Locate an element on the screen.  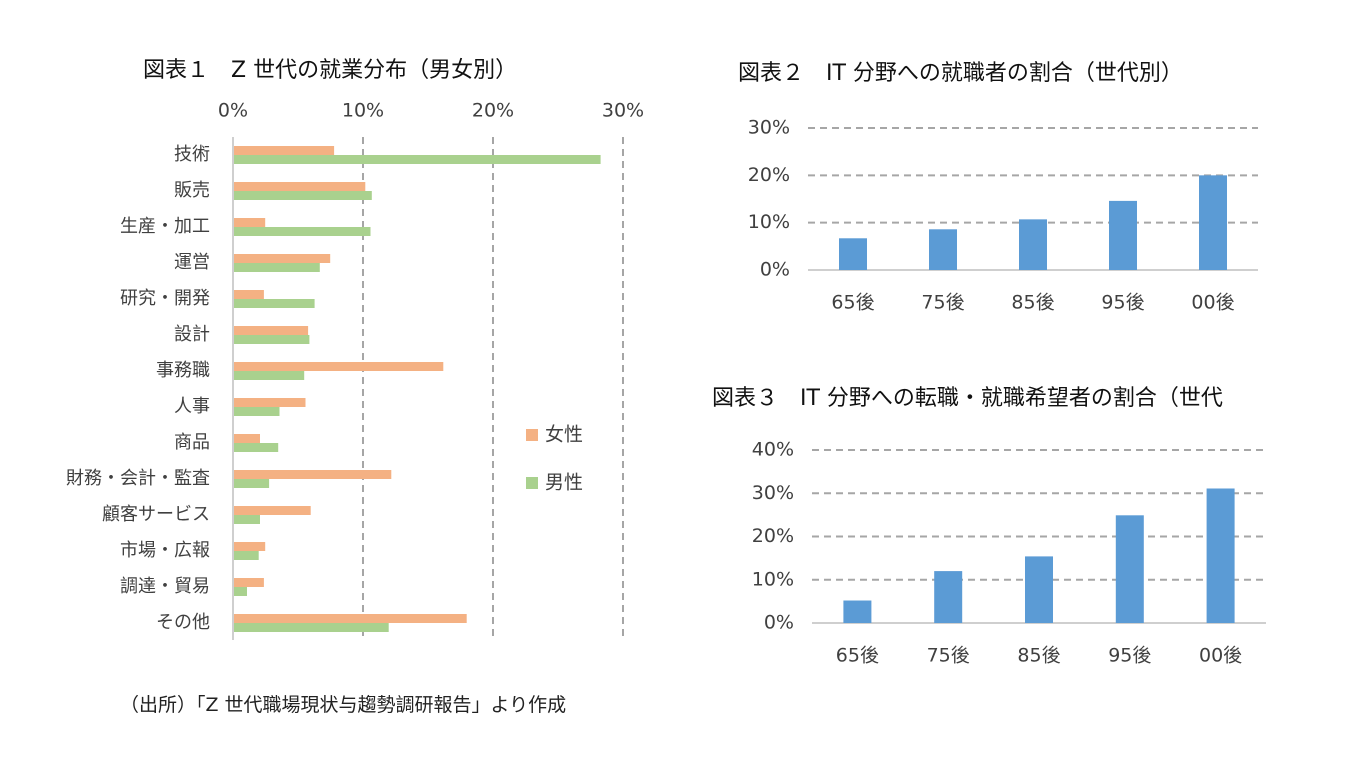
chart3-category-label: 75後 is located at coordinates (948, 656).